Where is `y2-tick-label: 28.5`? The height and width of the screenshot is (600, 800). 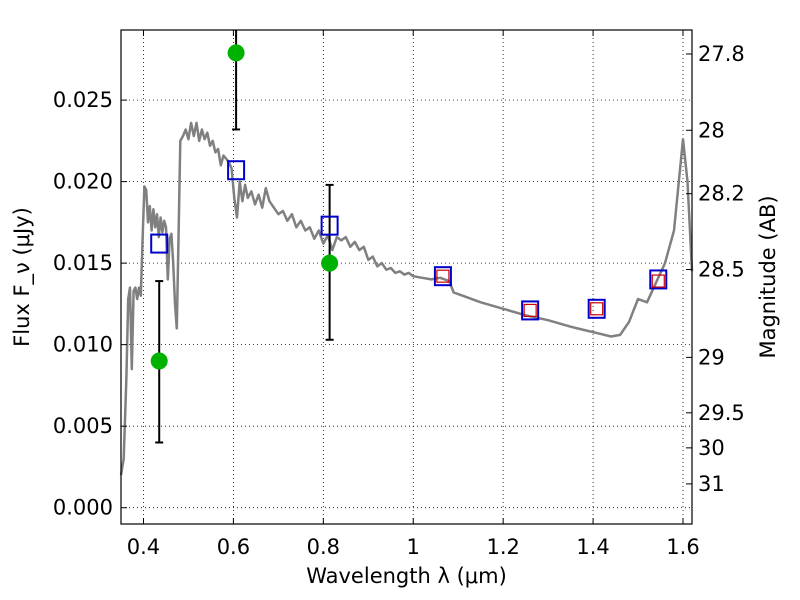
y2-tick-label: 28.5 is located at coordinates (721, 270).